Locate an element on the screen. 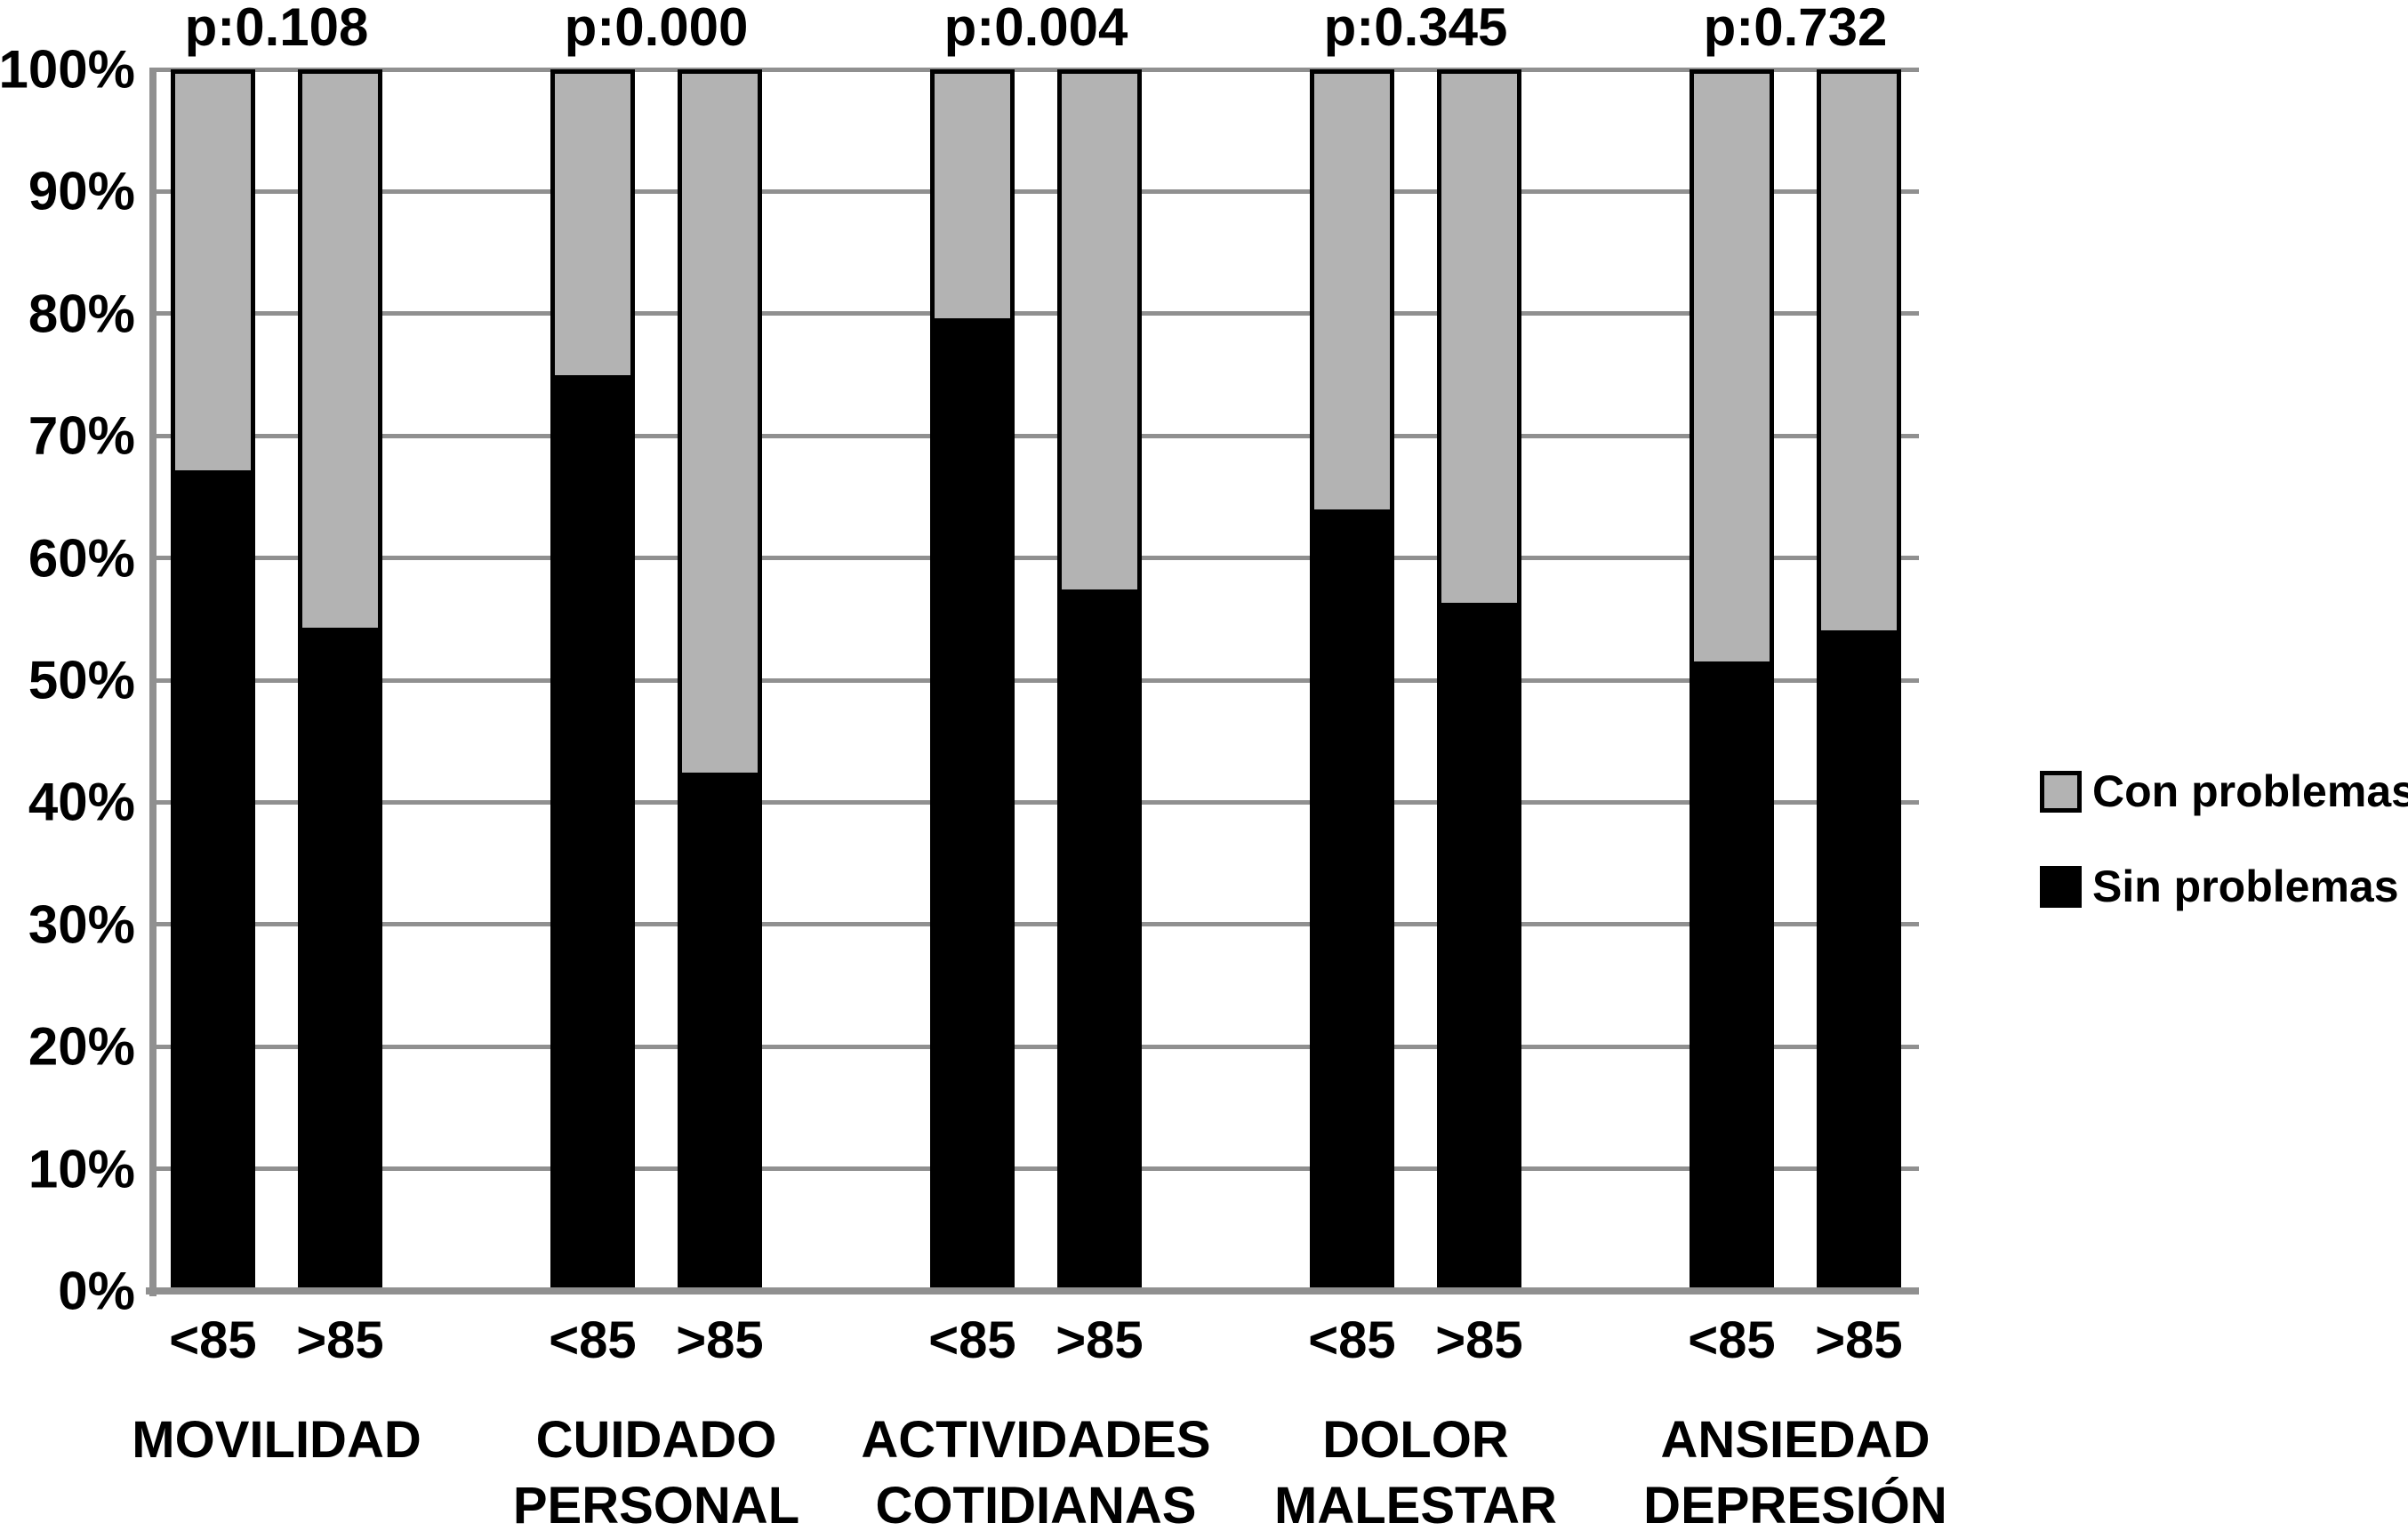 This screenshot has height=1539, width=2408. group-label: MOVILIDAD is located at coordinates (276, 1440).